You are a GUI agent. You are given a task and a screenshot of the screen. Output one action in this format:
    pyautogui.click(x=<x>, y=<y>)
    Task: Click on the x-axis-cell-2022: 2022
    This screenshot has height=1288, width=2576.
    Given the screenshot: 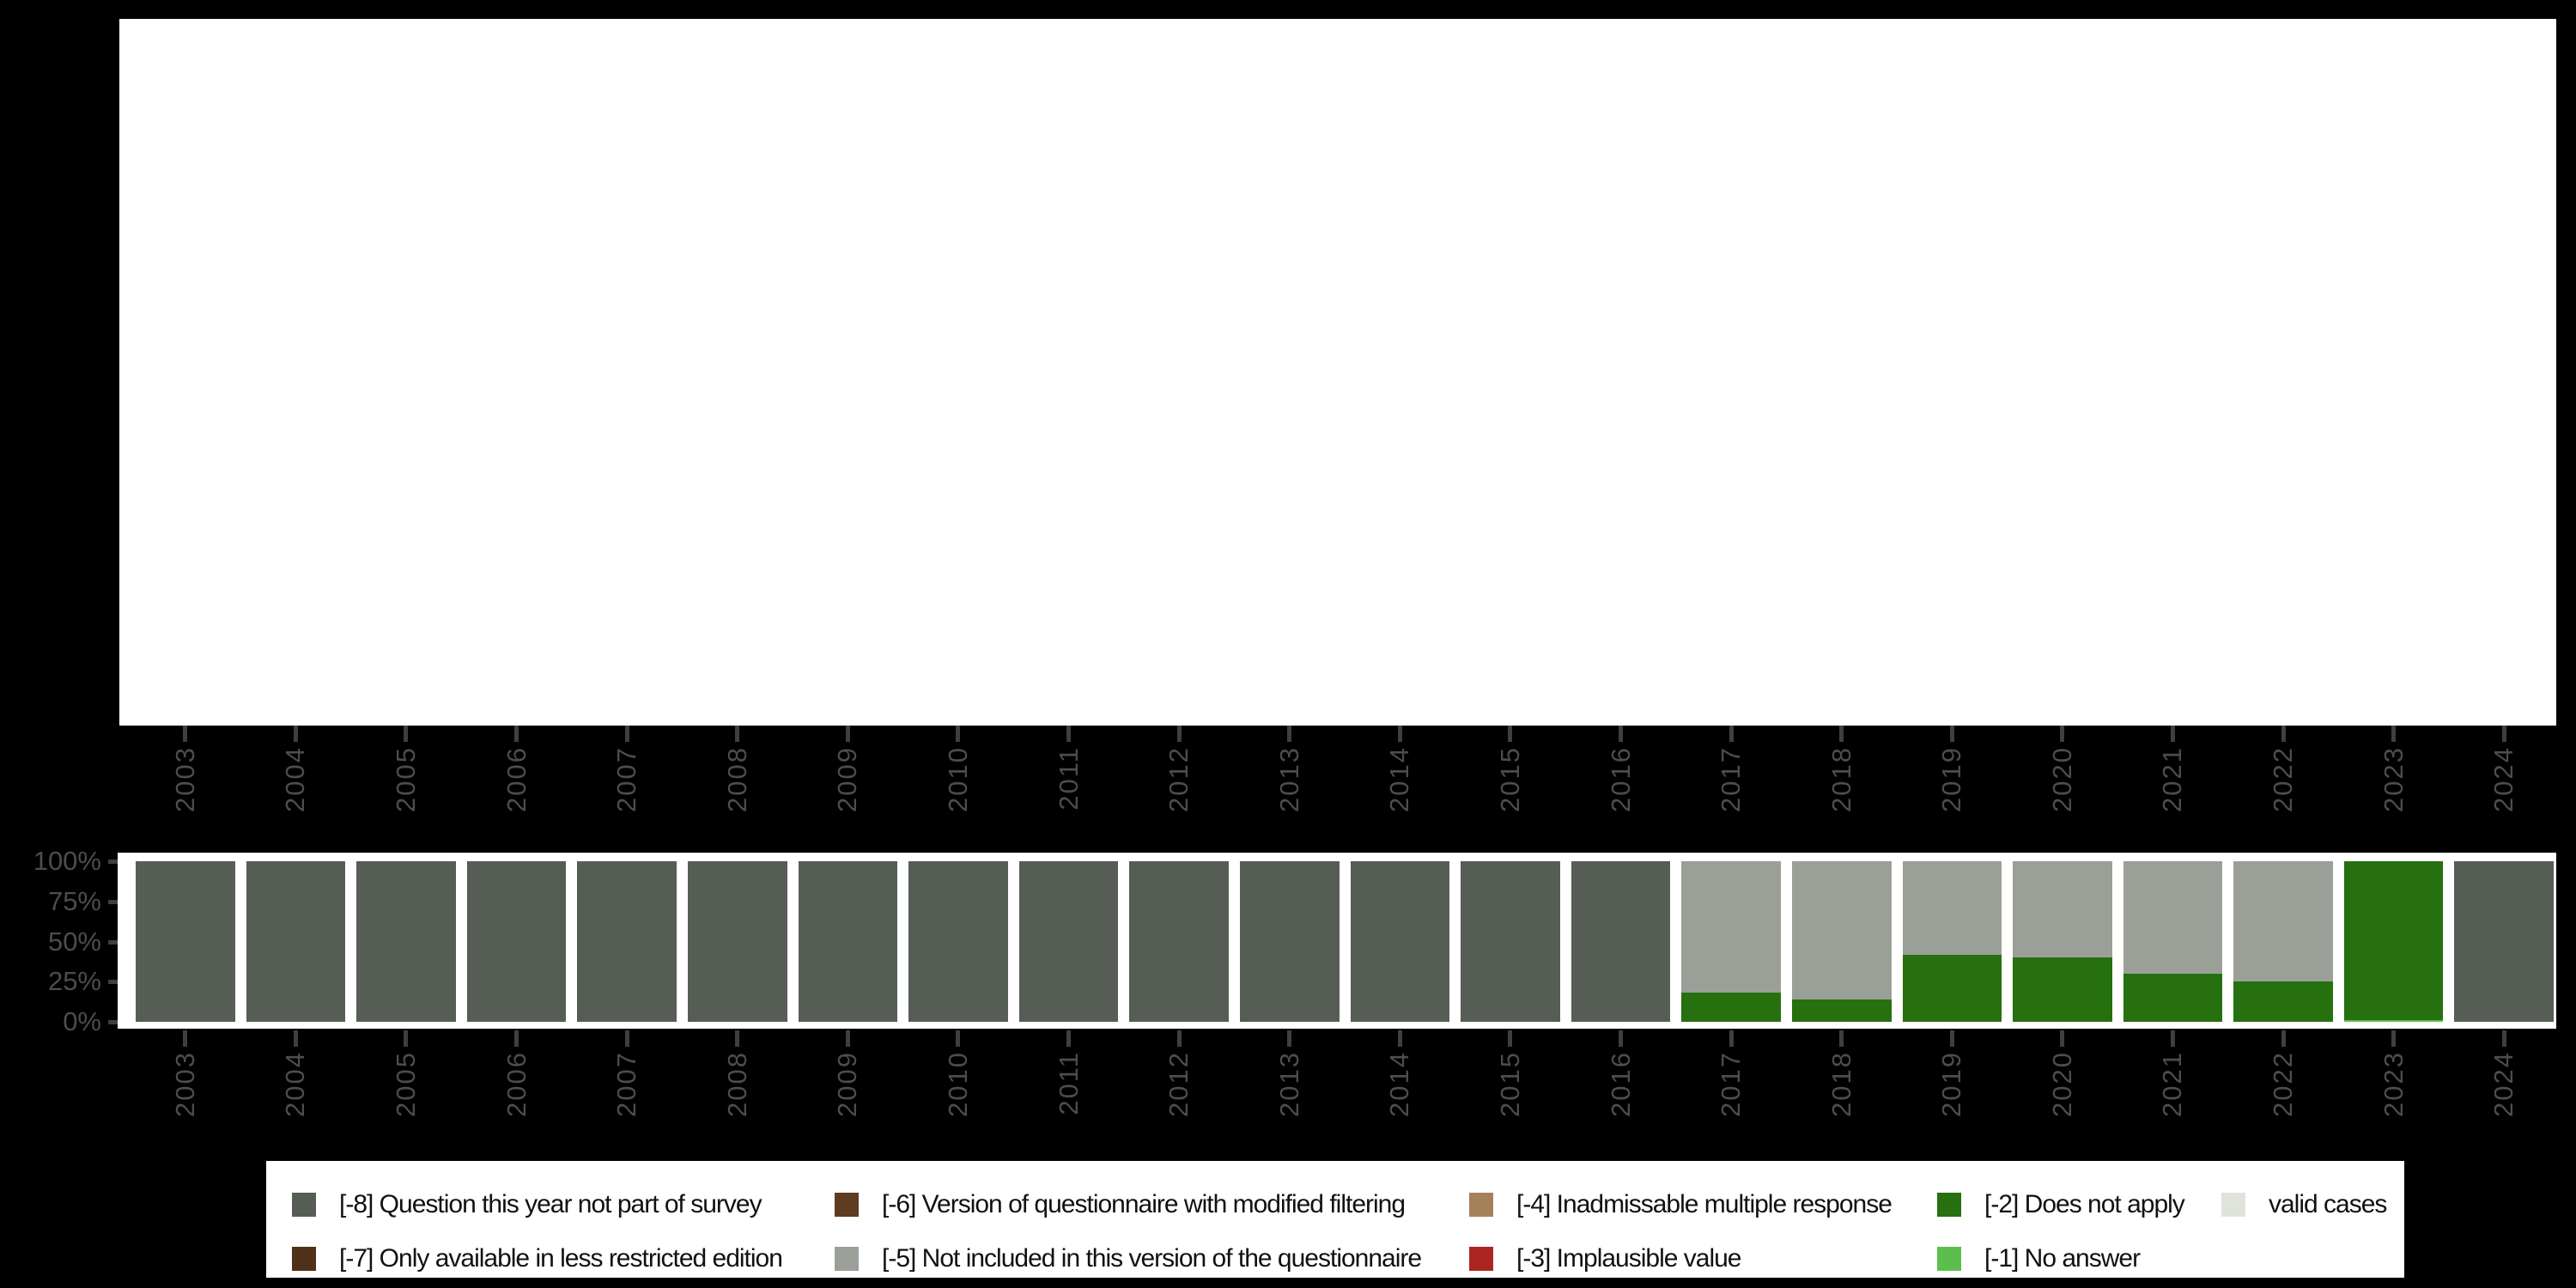 What is the action you would take?
    pyautogui.click(x=2283, y=1094)
    